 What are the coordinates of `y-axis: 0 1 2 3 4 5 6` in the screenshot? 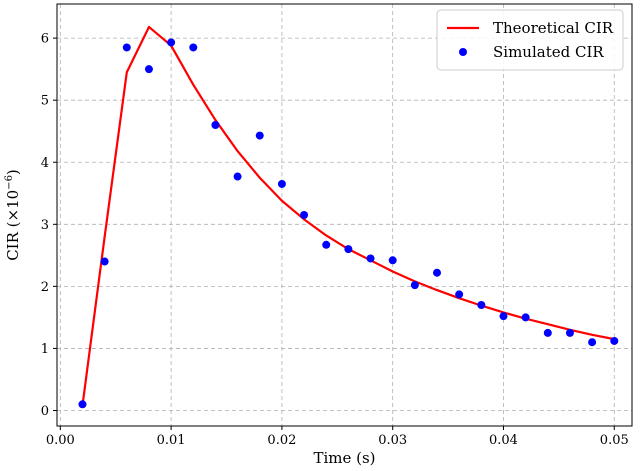 It's located at (49, 225).